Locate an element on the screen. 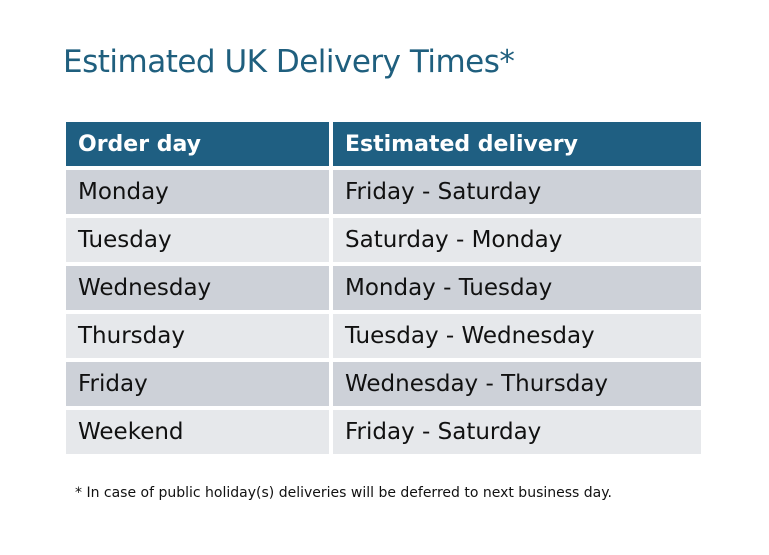 The width and height of the screenshot is (769, 555). order-day-cell: Wednesday is located at coordinates (197, 288).